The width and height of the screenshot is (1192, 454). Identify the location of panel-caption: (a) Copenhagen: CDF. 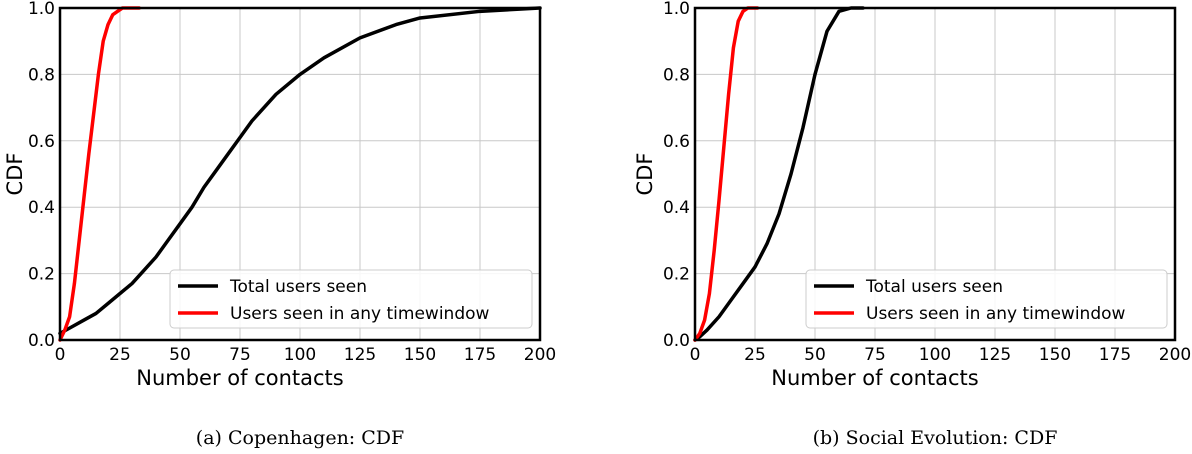
(300, 438).